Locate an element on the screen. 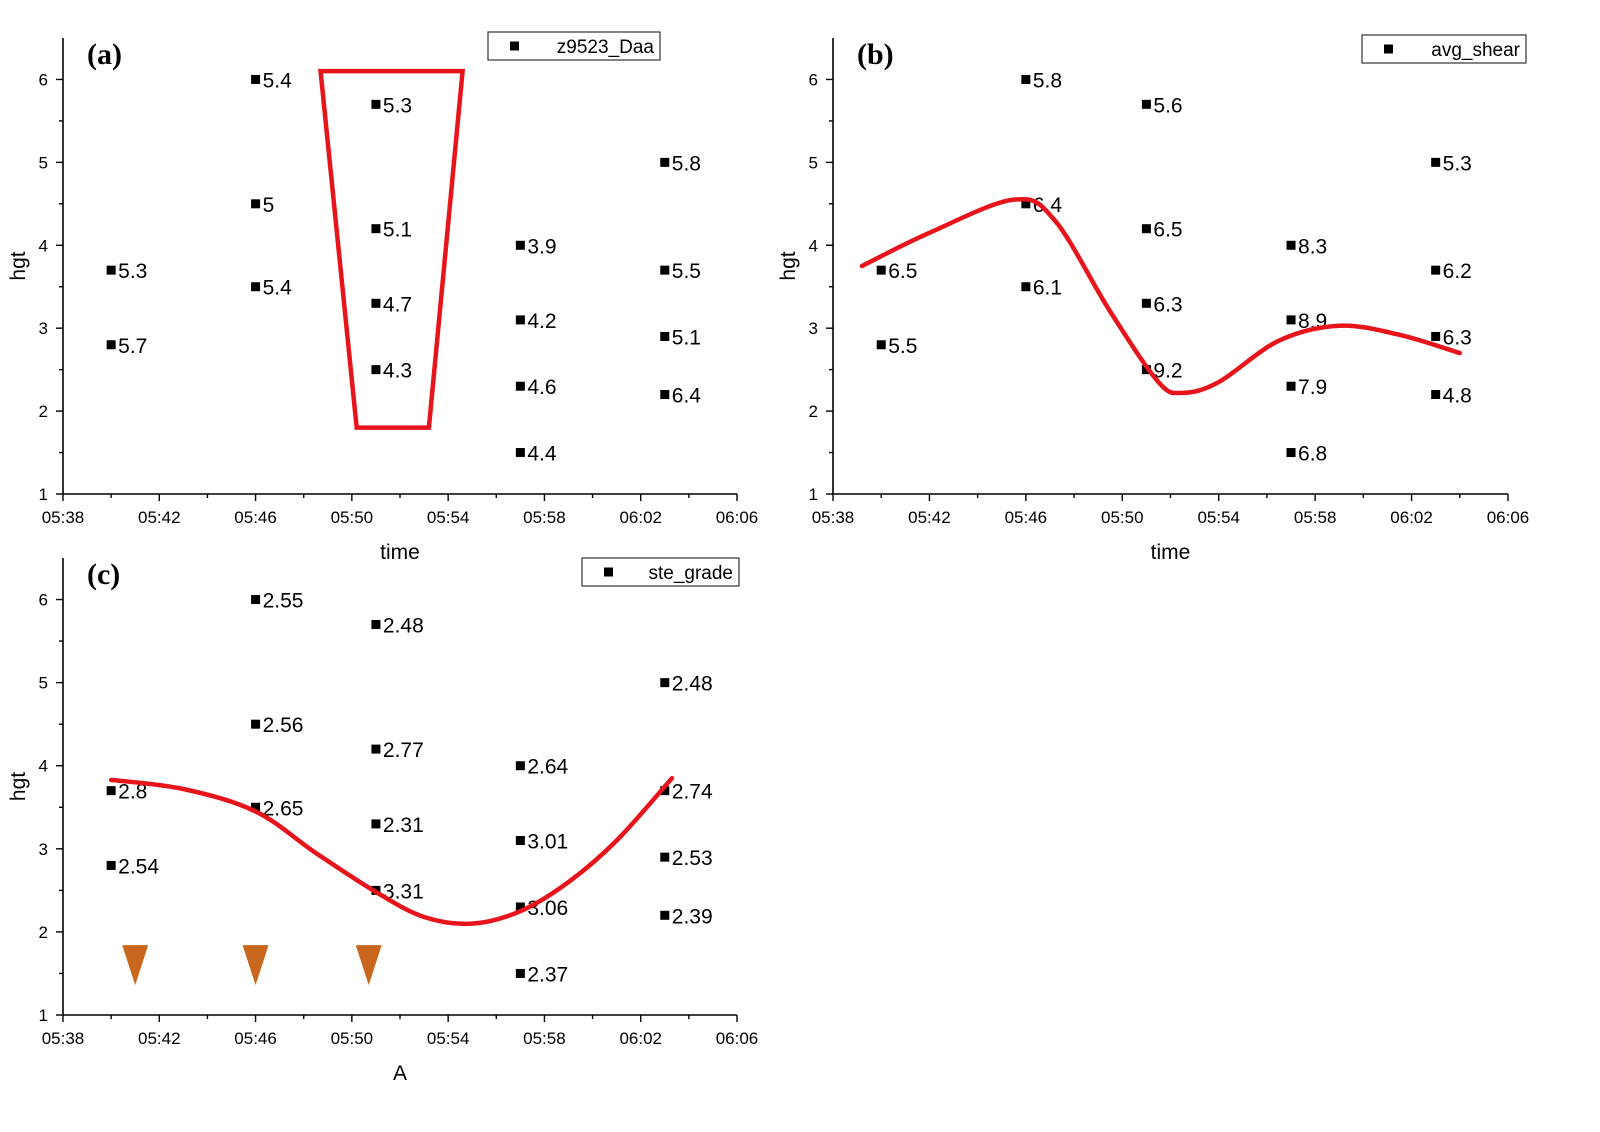  legend-label: ste_grade is located at coordinates (690, 573).